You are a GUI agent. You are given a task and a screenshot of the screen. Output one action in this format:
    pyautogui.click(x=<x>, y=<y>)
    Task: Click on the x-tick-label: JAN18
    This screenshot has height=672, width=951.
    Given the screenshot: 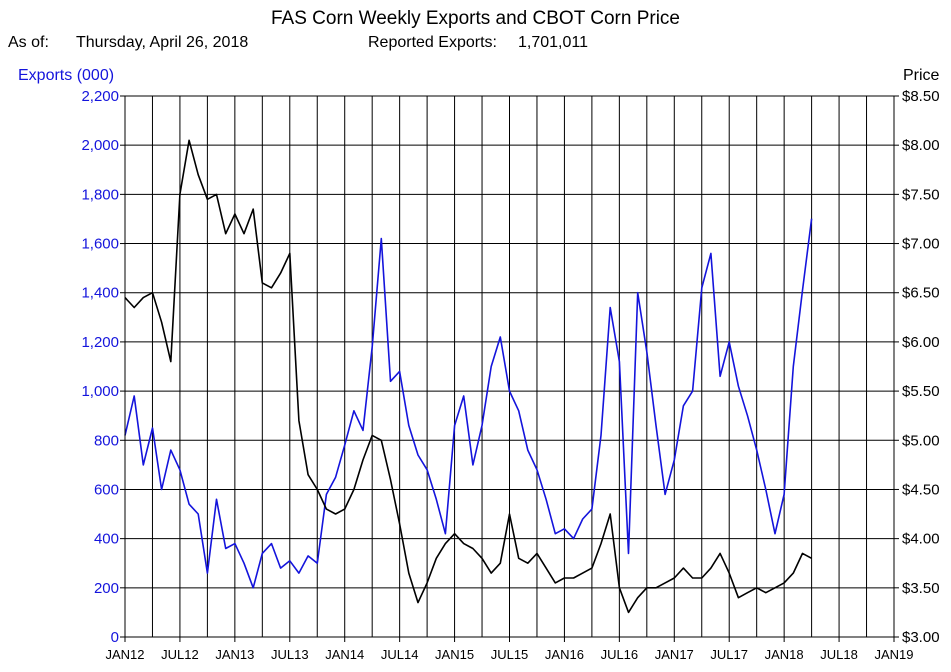 What is the action you would take?
    pyautogui.click(x=784, y=654)
    